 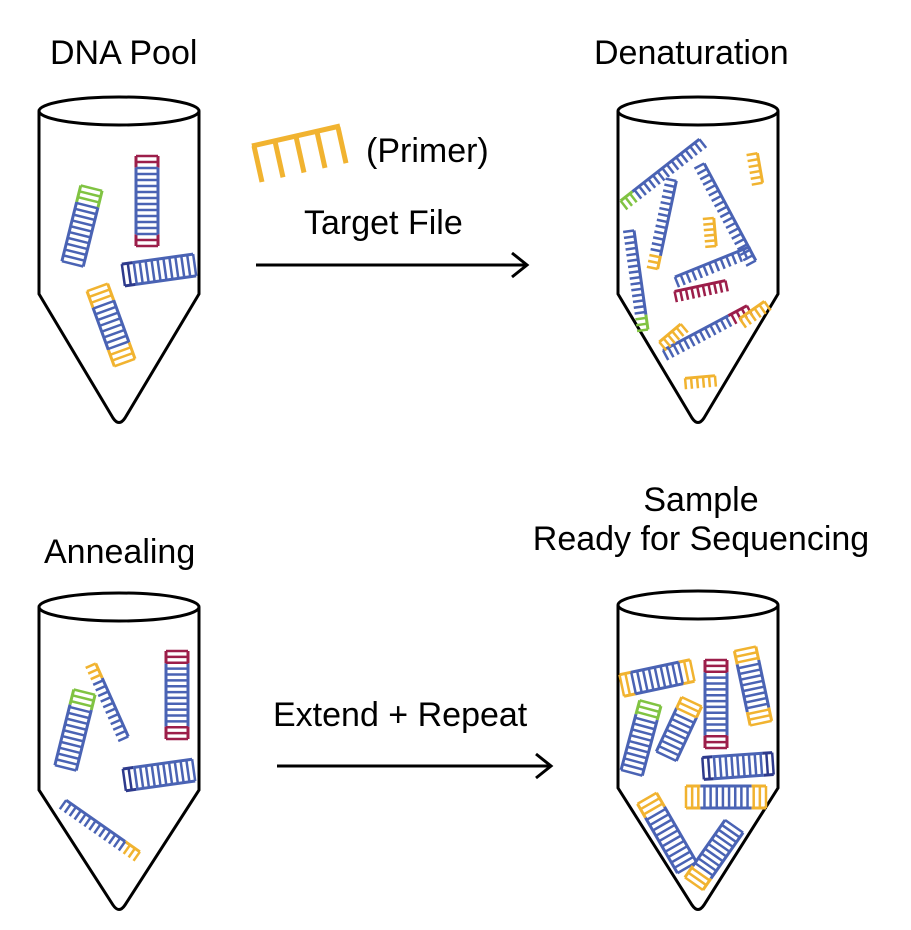 What do you see at coordinates (300, 153) in the screenshot?
I see `primer-legend-icon` at bounding box center [300, 153].